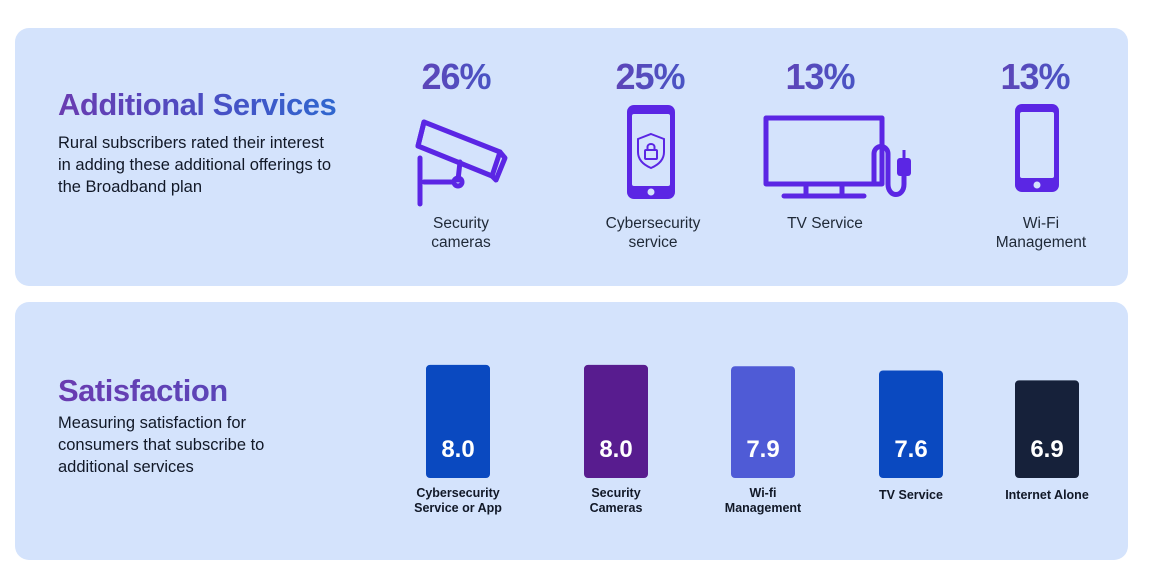  Describe the element at coordinates (763, 493) in the screenshot. I see `satisfaction-category-line: Wi-fi` at that location.